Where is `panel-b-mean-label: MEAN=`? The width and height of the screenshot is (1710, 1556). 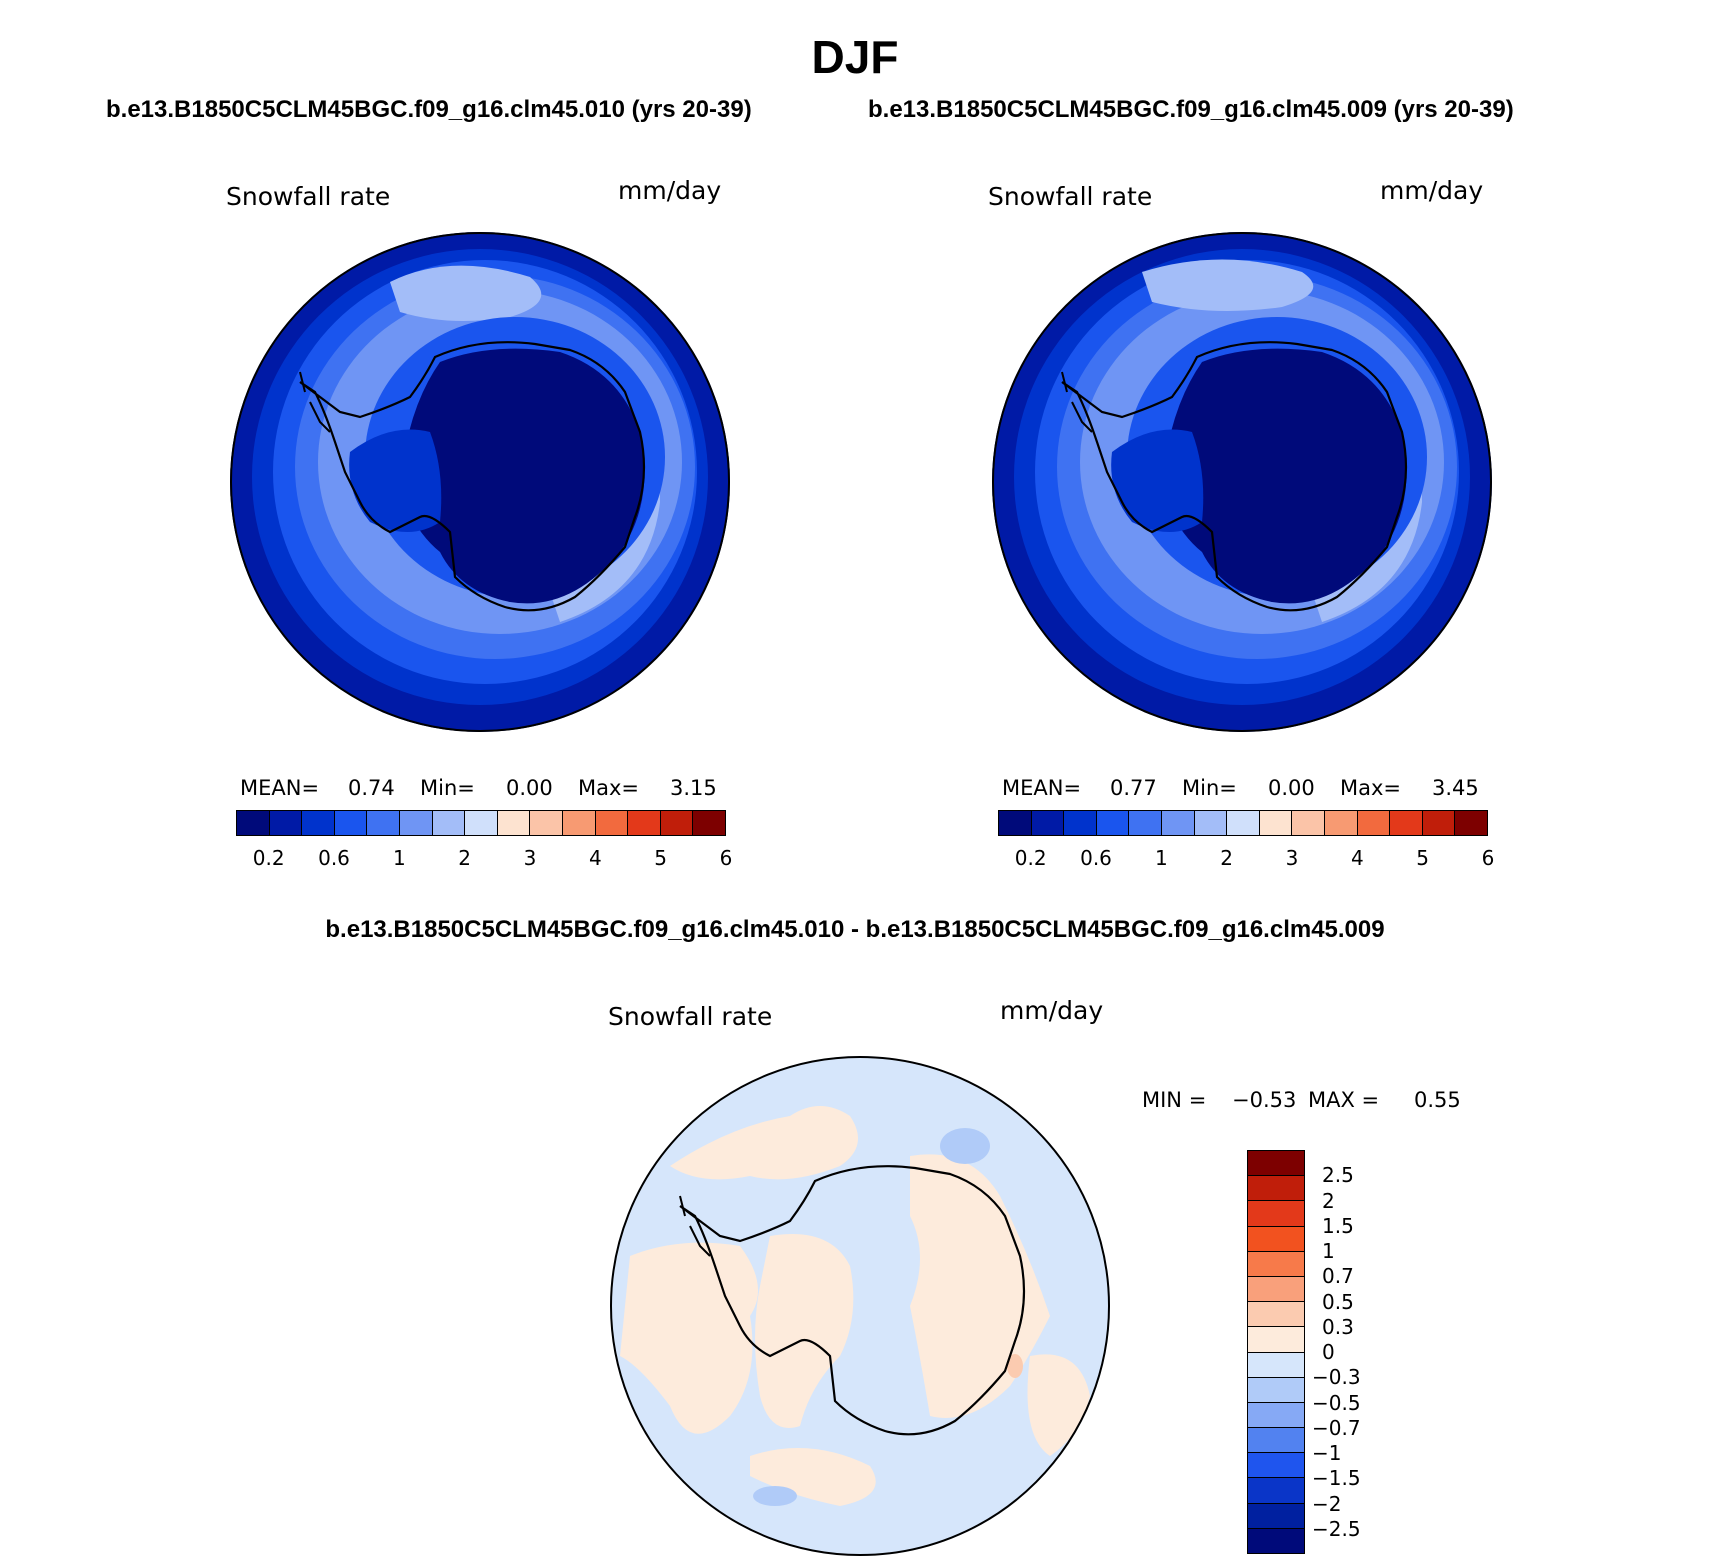 panel-b-mean-label: MEAN= is located at coordinates (1042, 788).